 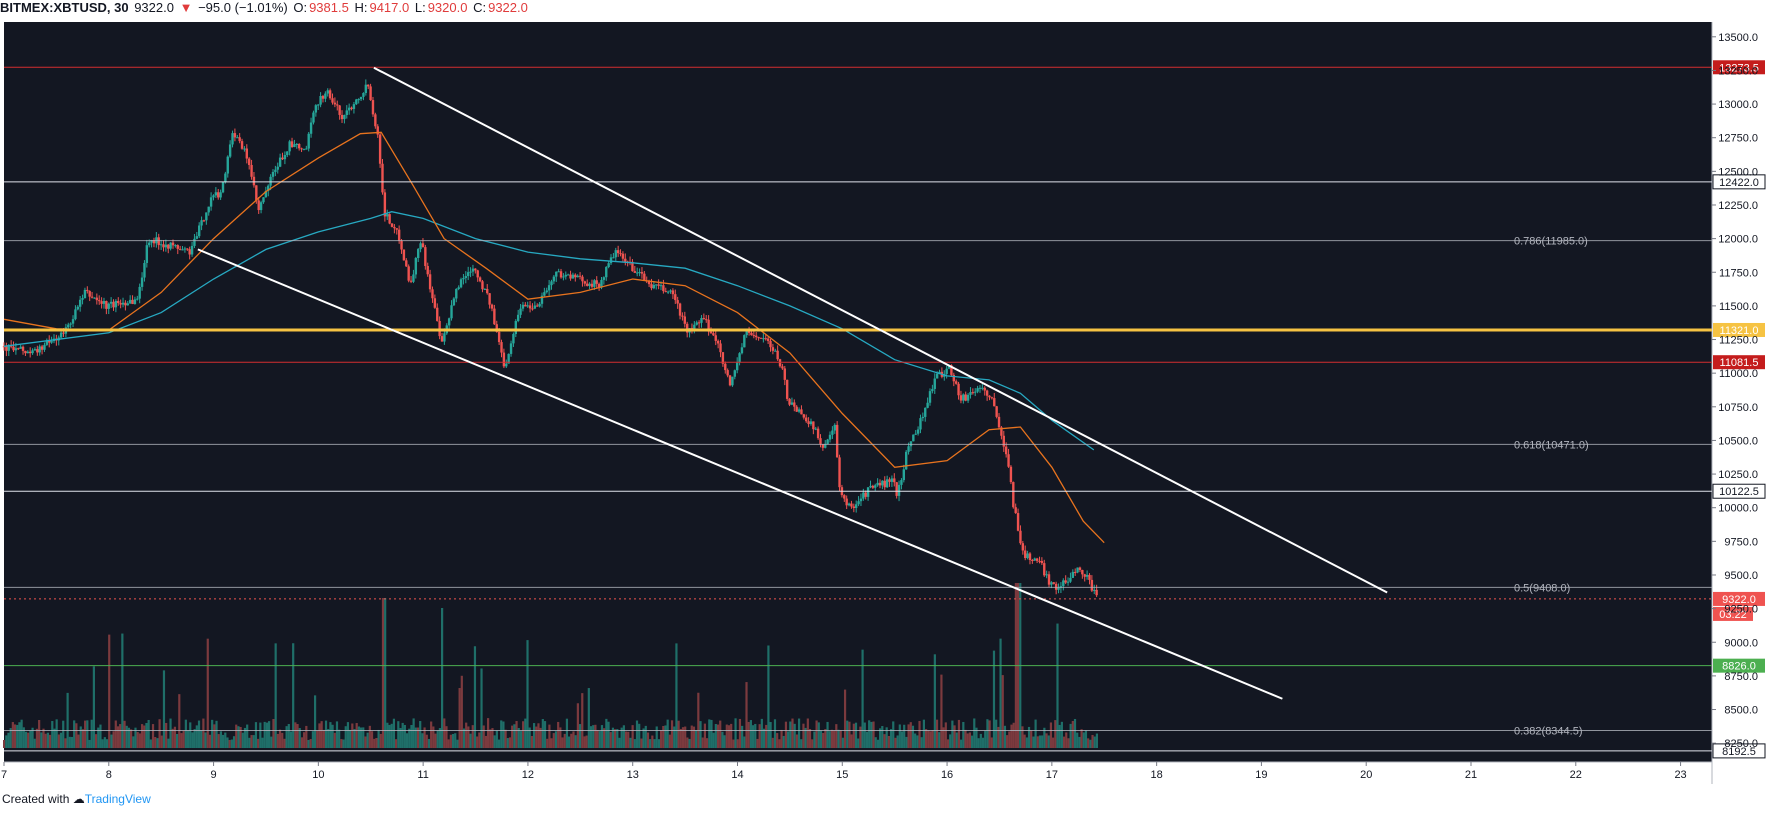 I want to click on y-tick-label: 13000.0, so click(x=1738, y=105).